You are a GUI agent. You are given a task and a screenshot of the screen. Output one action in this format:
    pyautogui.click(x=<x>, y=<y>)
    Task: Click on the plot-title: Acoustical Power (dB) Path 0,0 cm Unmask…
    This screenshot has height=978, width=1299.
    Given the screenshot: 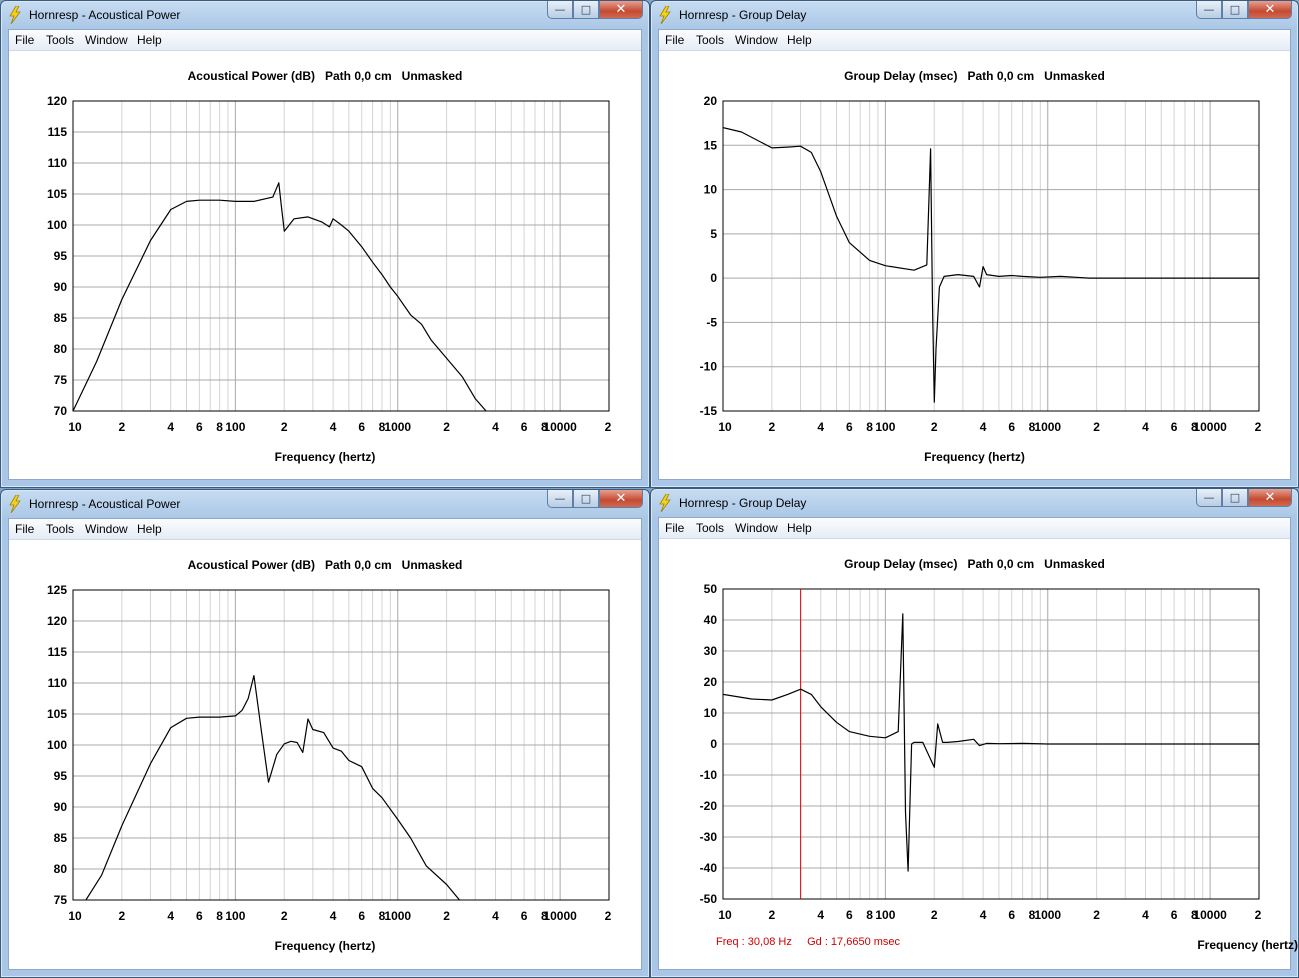 What is the action you would take?
    pyautogui.click(x=325, y=76)
    